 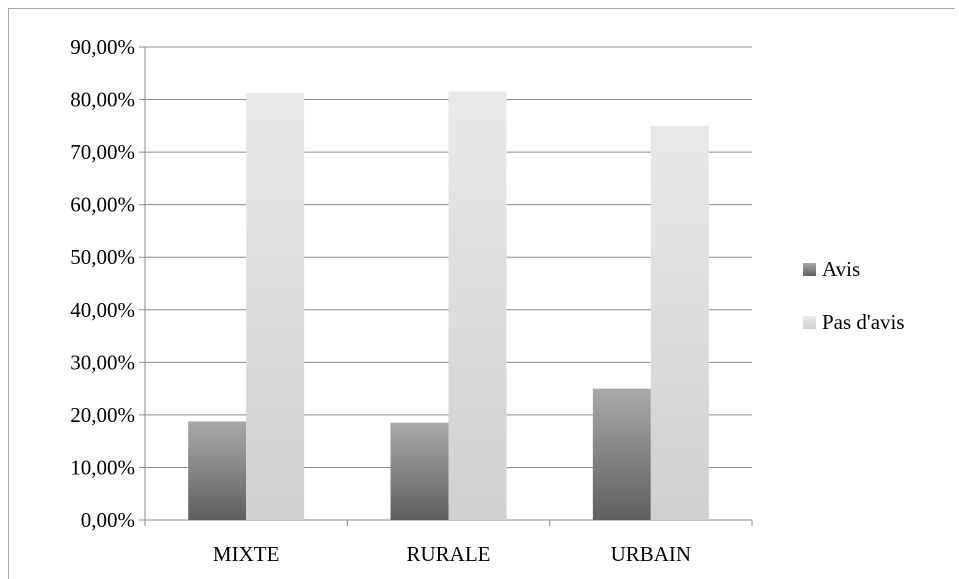 I want to click on x-tick-label: RURALE, so click(x=449, y=554).